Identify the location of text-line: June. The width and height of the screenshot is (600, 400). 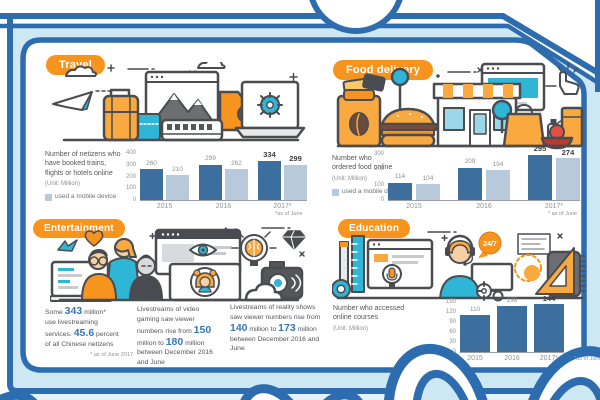
(237, 349).